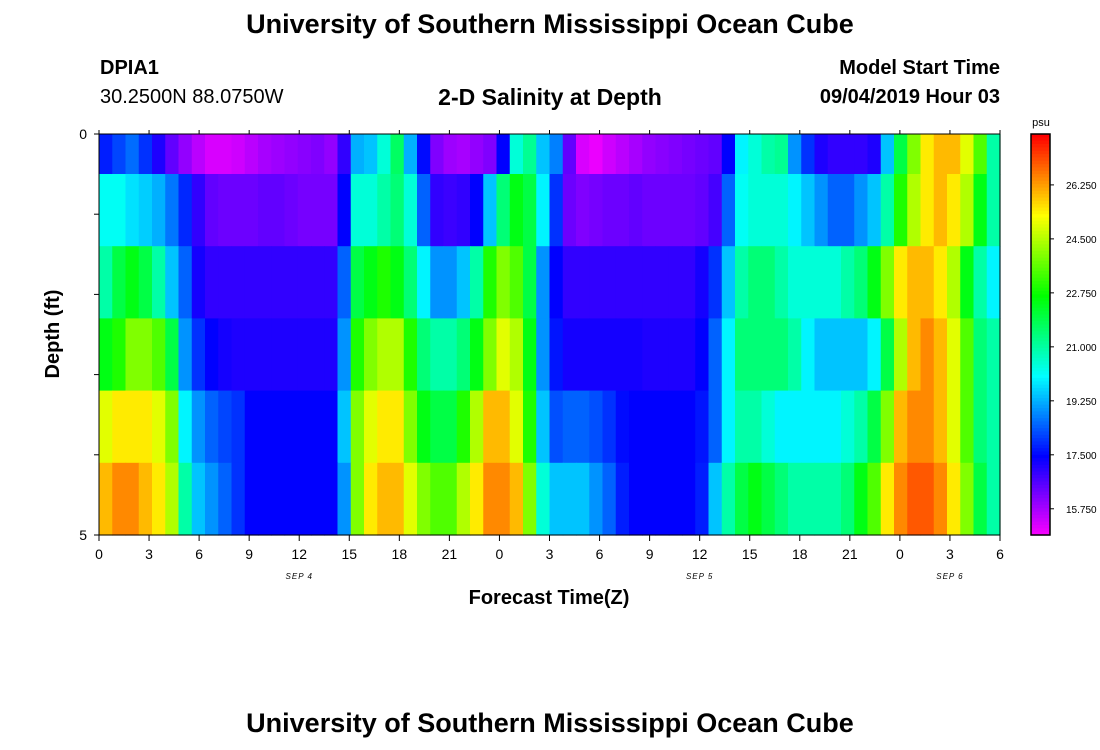  Describe the element at coordinates (750, 554) in the screenshot. I see `x-tick-label: 15` at that location.